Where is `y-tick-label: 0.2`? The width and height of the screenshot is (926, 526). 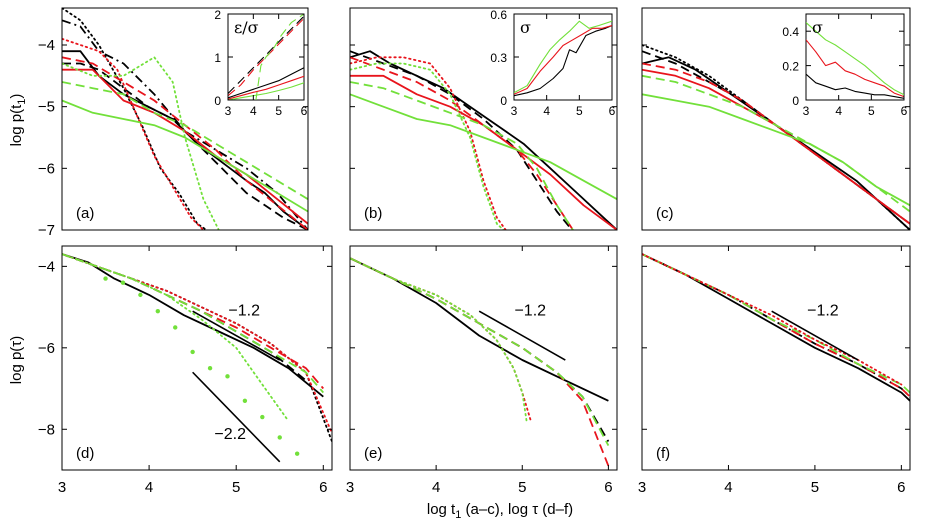
y-tick-label: 0.2 is located at coordinates (790, 67).